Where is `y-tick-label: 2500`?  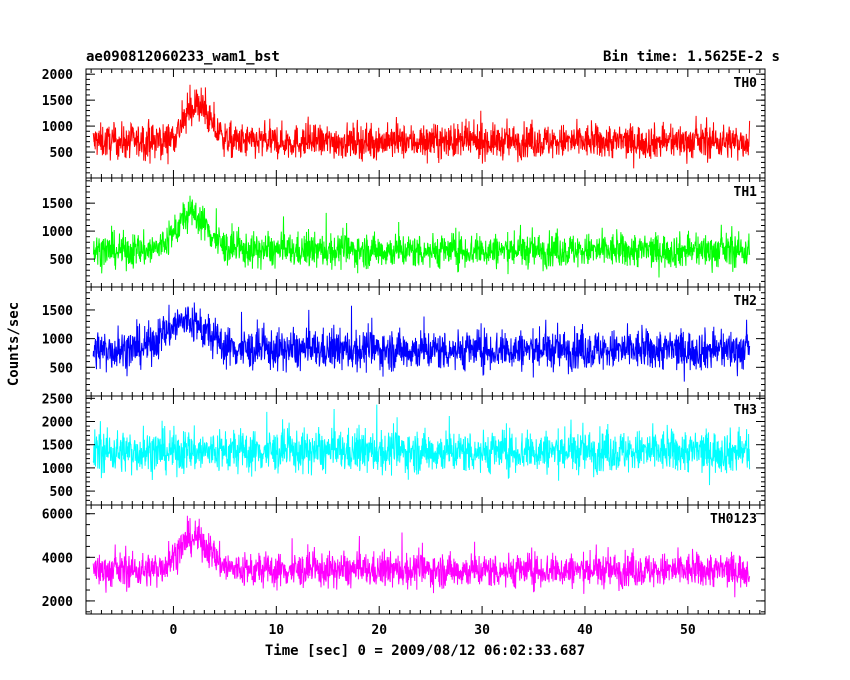 y-tick-label: 2500 is located at coordinates (57, 399).